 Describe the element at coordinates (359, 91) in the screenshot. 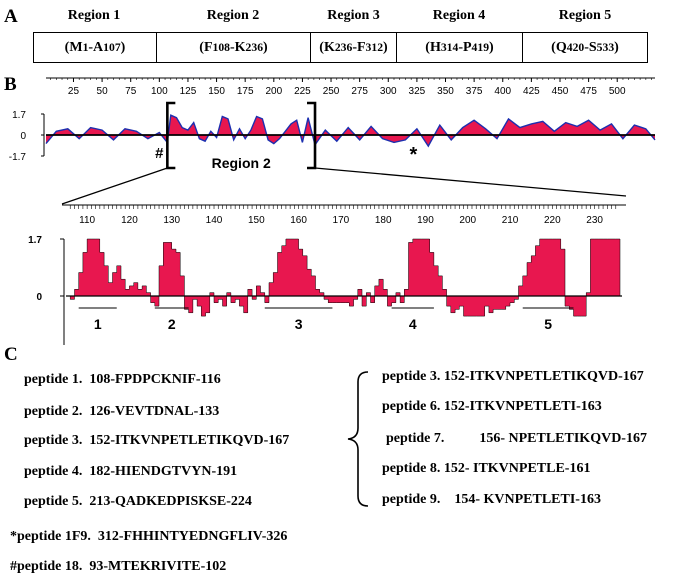

I see `x-tick-label: 275` at that location.